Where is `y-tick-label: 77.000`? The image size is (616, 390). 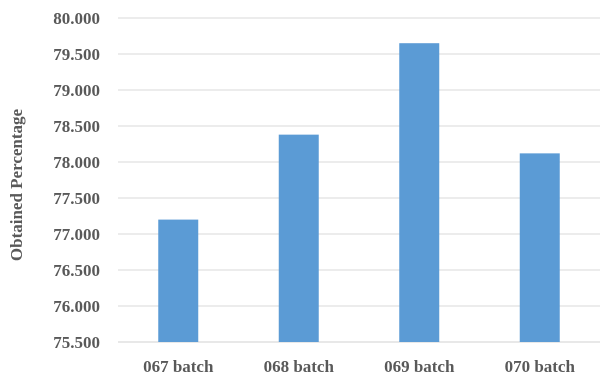
y-tick-label: 77.000 is located at coordinates (76, 234).